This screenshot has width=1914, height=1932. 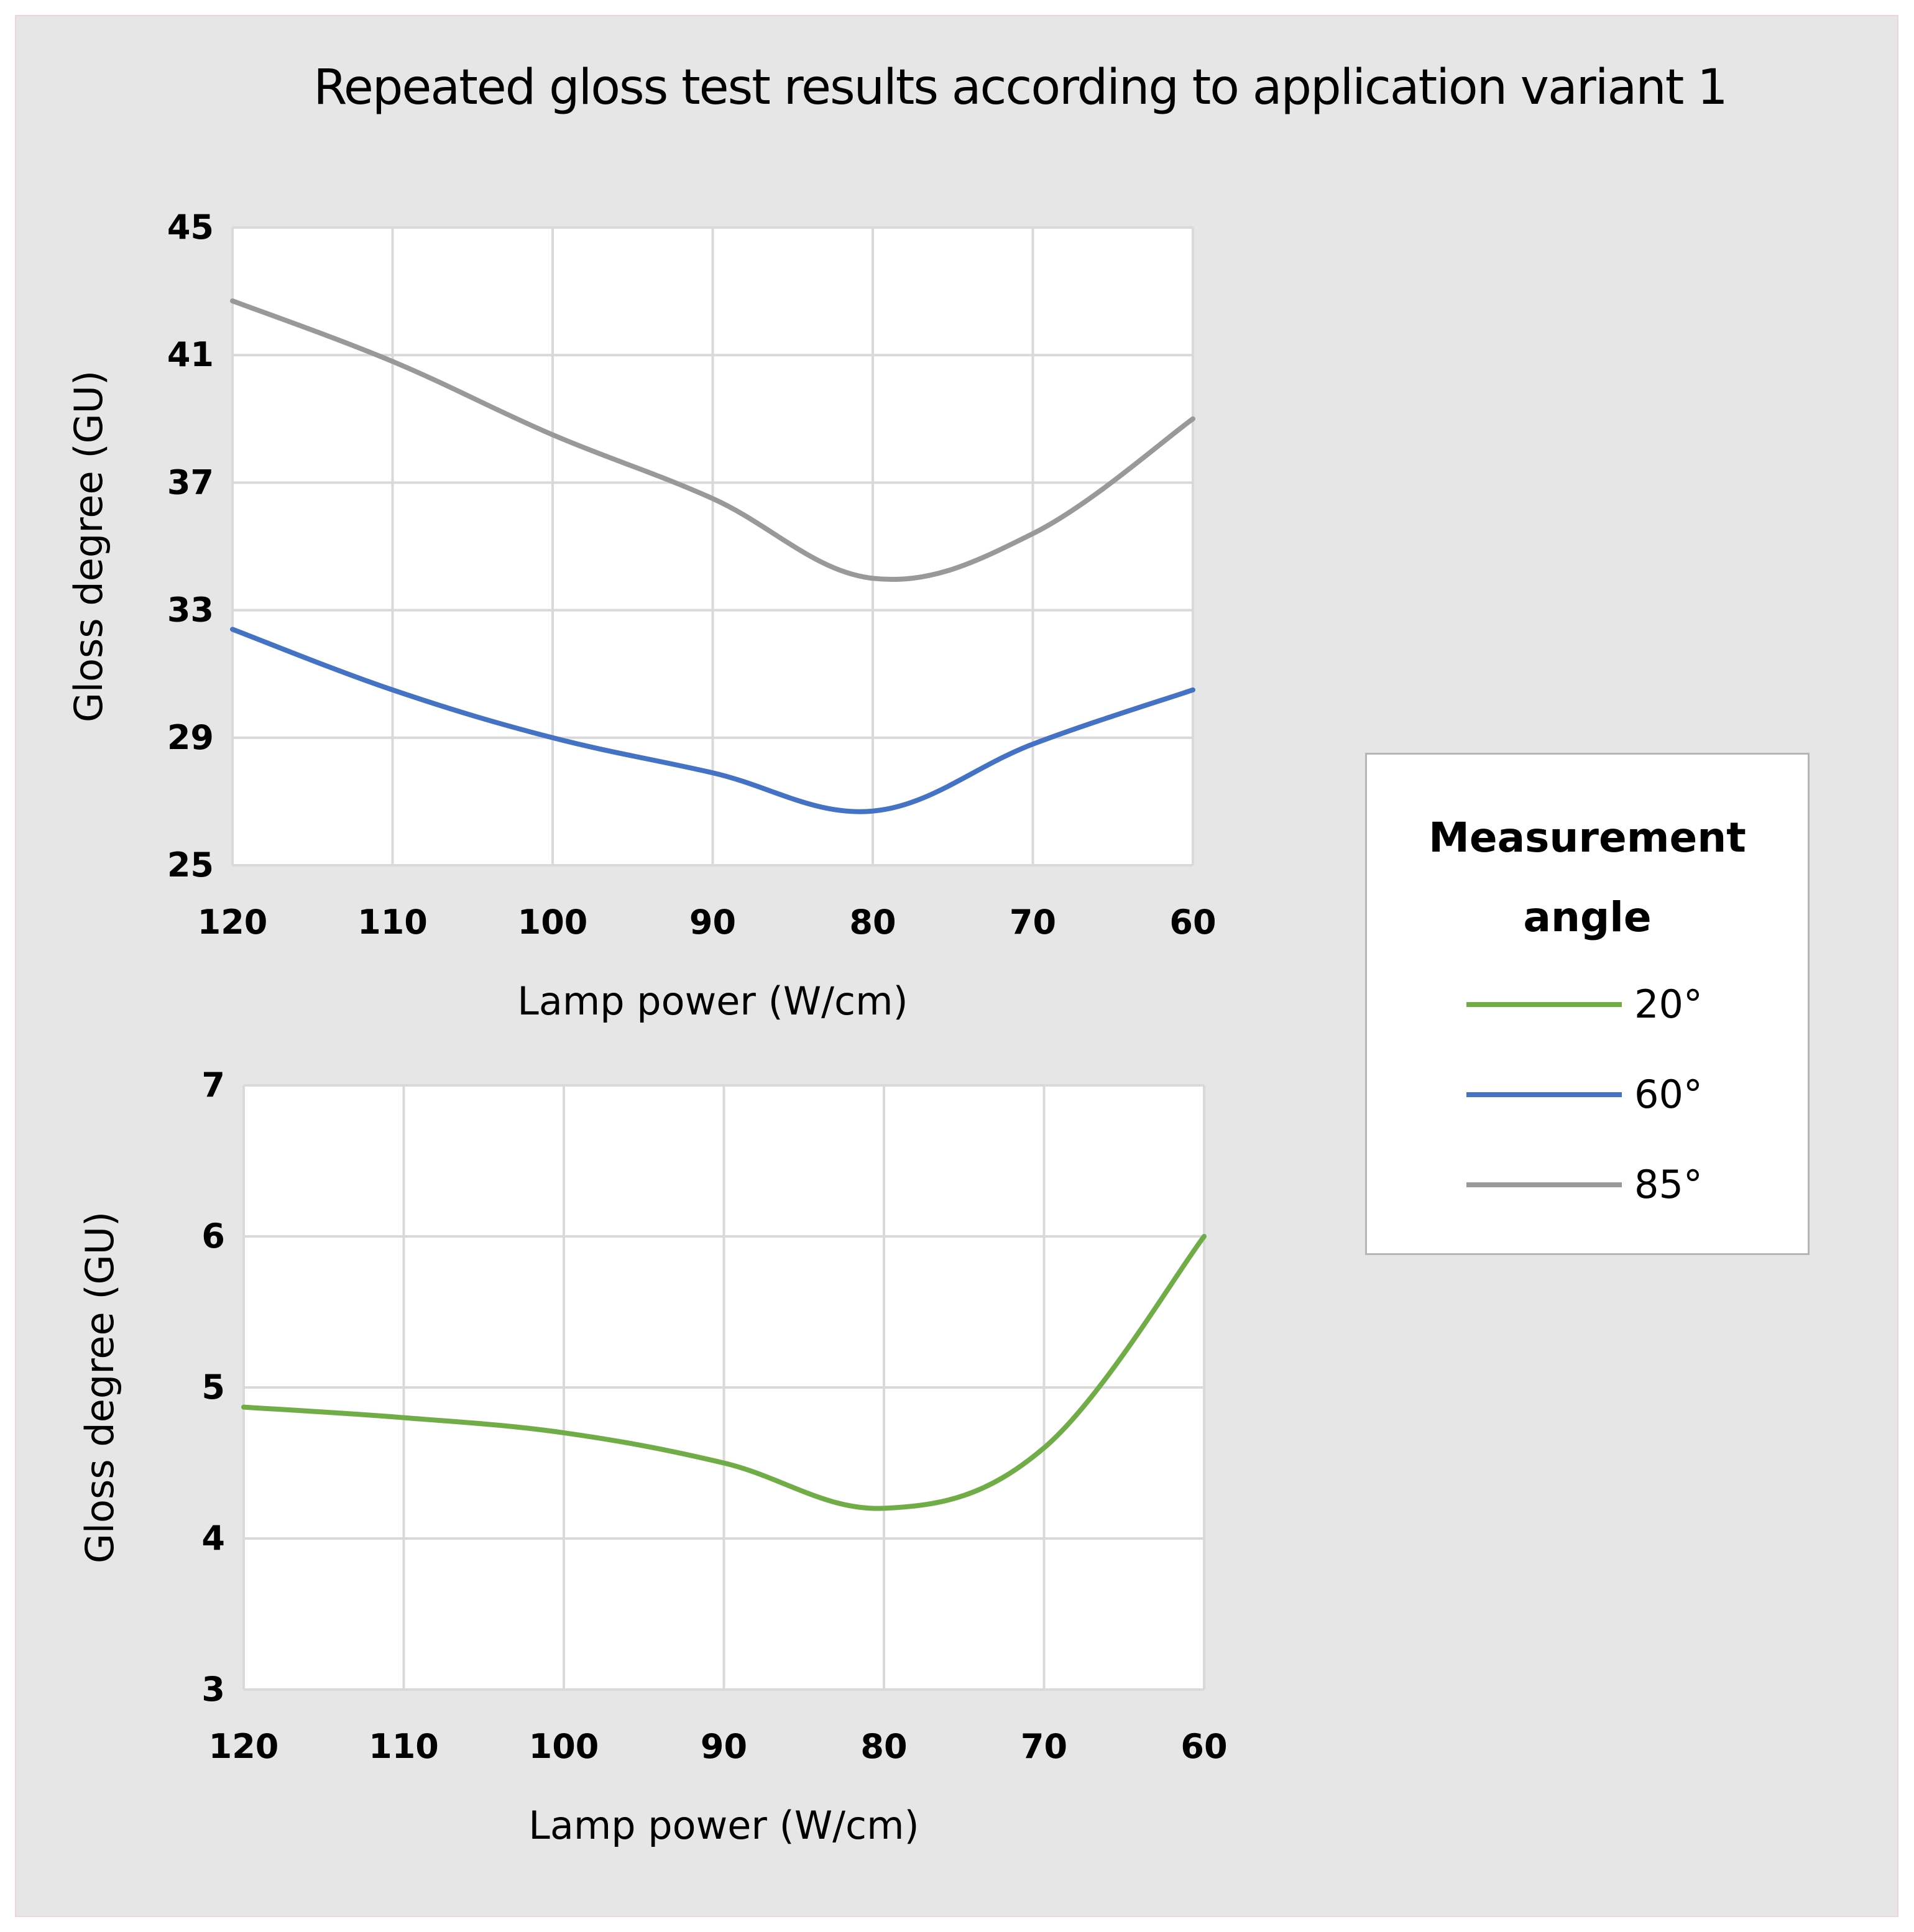 I want to click on legend-label-20: 20°, so click(x=1669, y=1004).